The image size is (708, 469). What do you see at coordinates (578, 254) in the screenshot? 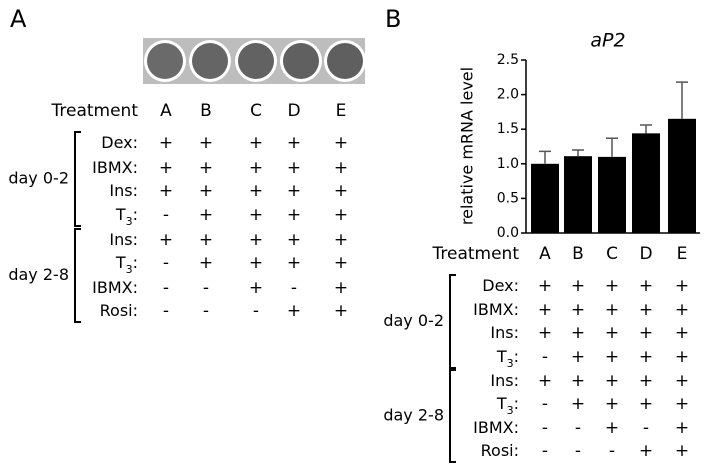
I see `column-label: B` at bounding box center [578, 254].